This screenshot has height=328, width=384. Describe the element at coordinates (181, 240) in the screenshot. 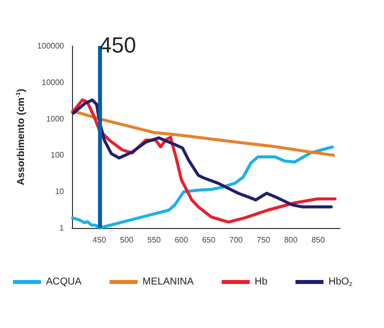

I see `x-tick-label: 600` at that location.